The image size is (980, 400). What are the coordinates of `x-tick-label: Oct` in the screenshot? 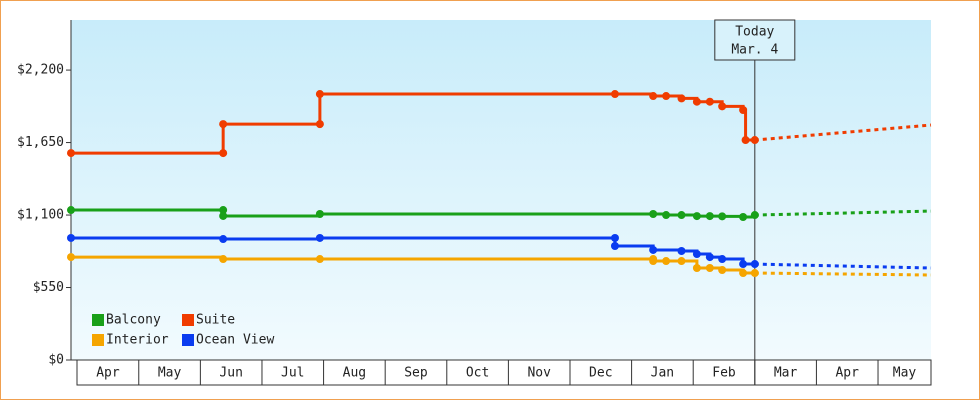 It's located at (477, 373).